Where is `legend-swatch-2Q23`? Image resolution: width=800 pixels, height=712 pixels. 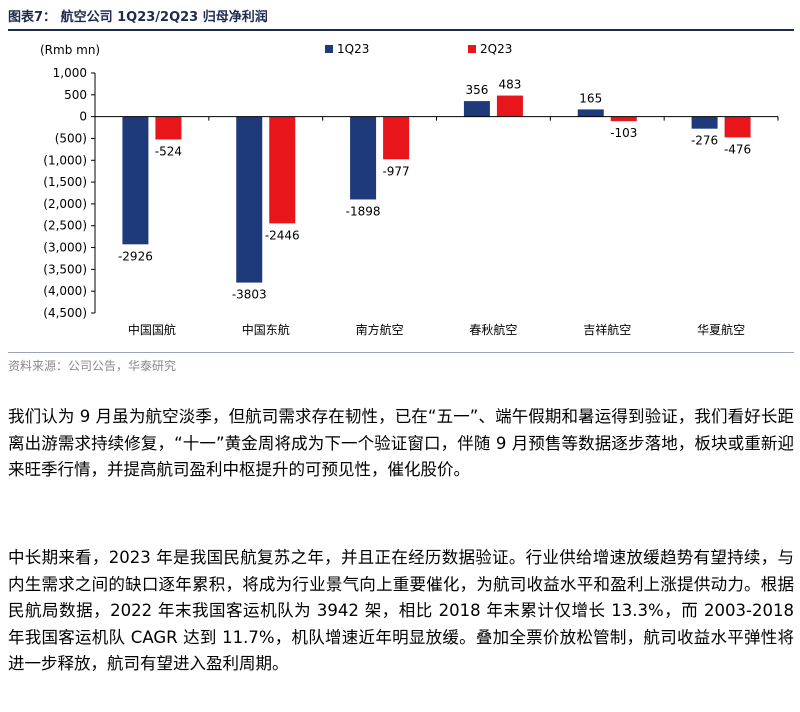 legend-swatch-2Q23 is located at coordinates (472, 49).